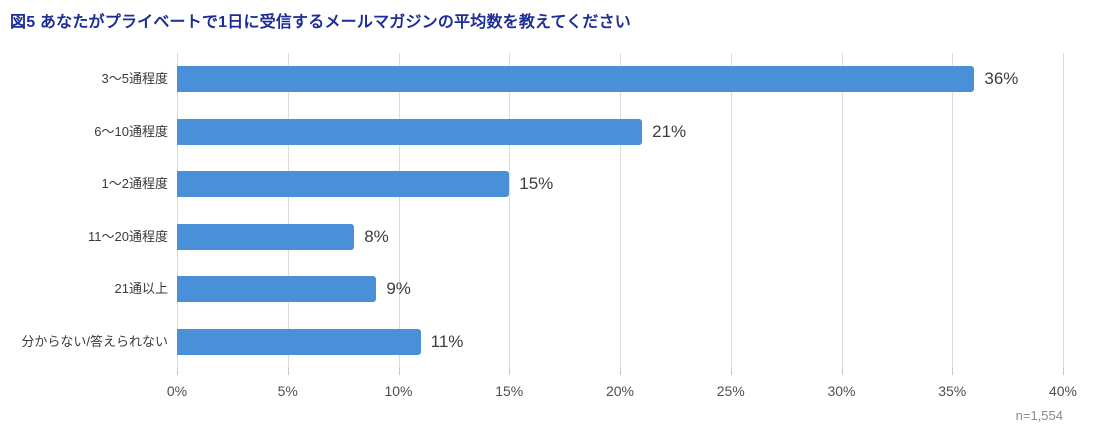 This screenshot has width=1096, height=440. I want to click on sample-size-note: n=1,554, so click(1039, 415).